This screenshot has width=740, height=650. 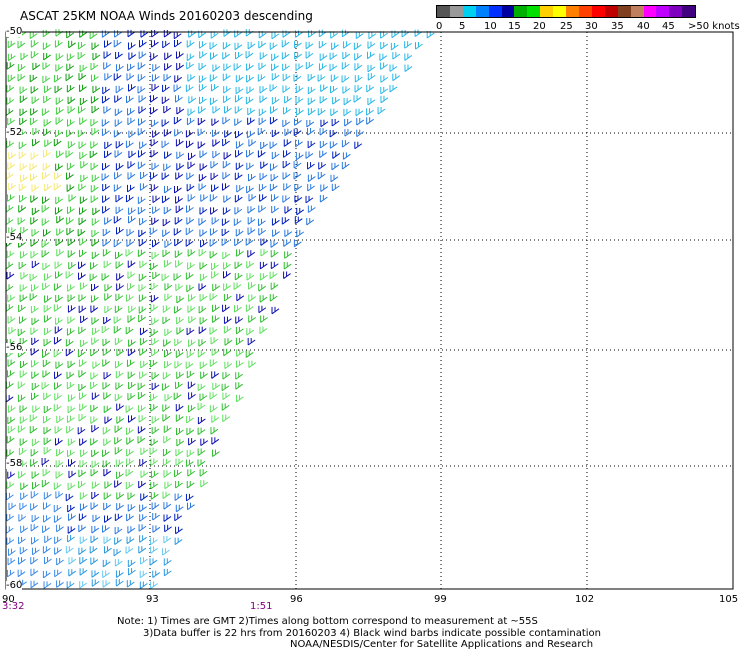 What do you see at coordinates (585, 11) in the screenshot?
I see `colorbar-swatch` at bounding box center [585, 11].